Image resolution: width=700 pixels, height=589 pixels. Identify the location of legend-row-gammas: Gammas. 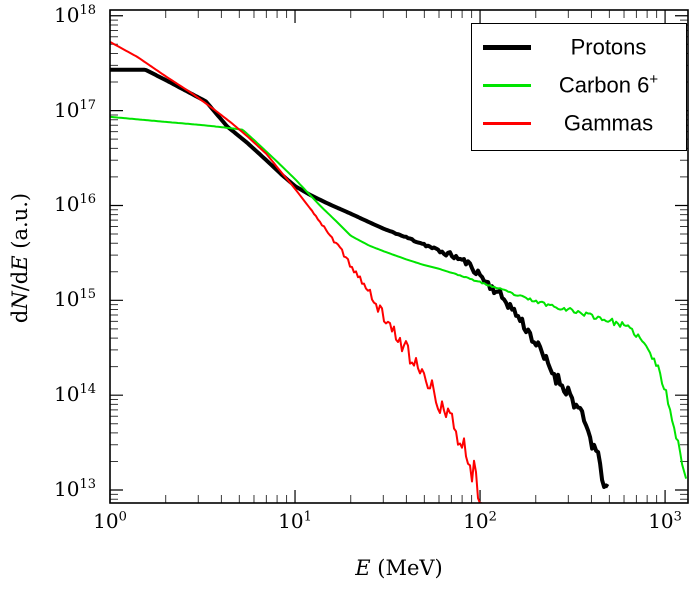
(579, 123).